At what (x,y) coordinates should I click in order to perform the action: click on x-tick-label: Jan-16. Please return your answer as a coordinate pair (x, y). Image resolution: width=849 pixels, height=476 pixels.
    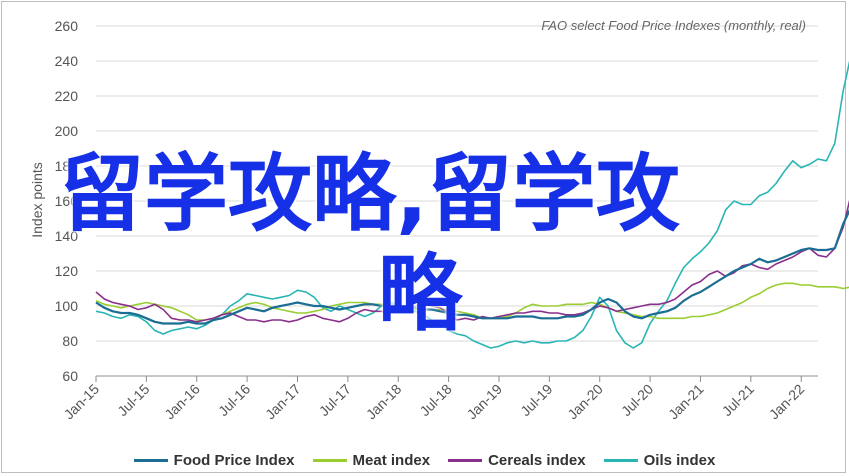
    Looking at the image, I should click on (182, 402).